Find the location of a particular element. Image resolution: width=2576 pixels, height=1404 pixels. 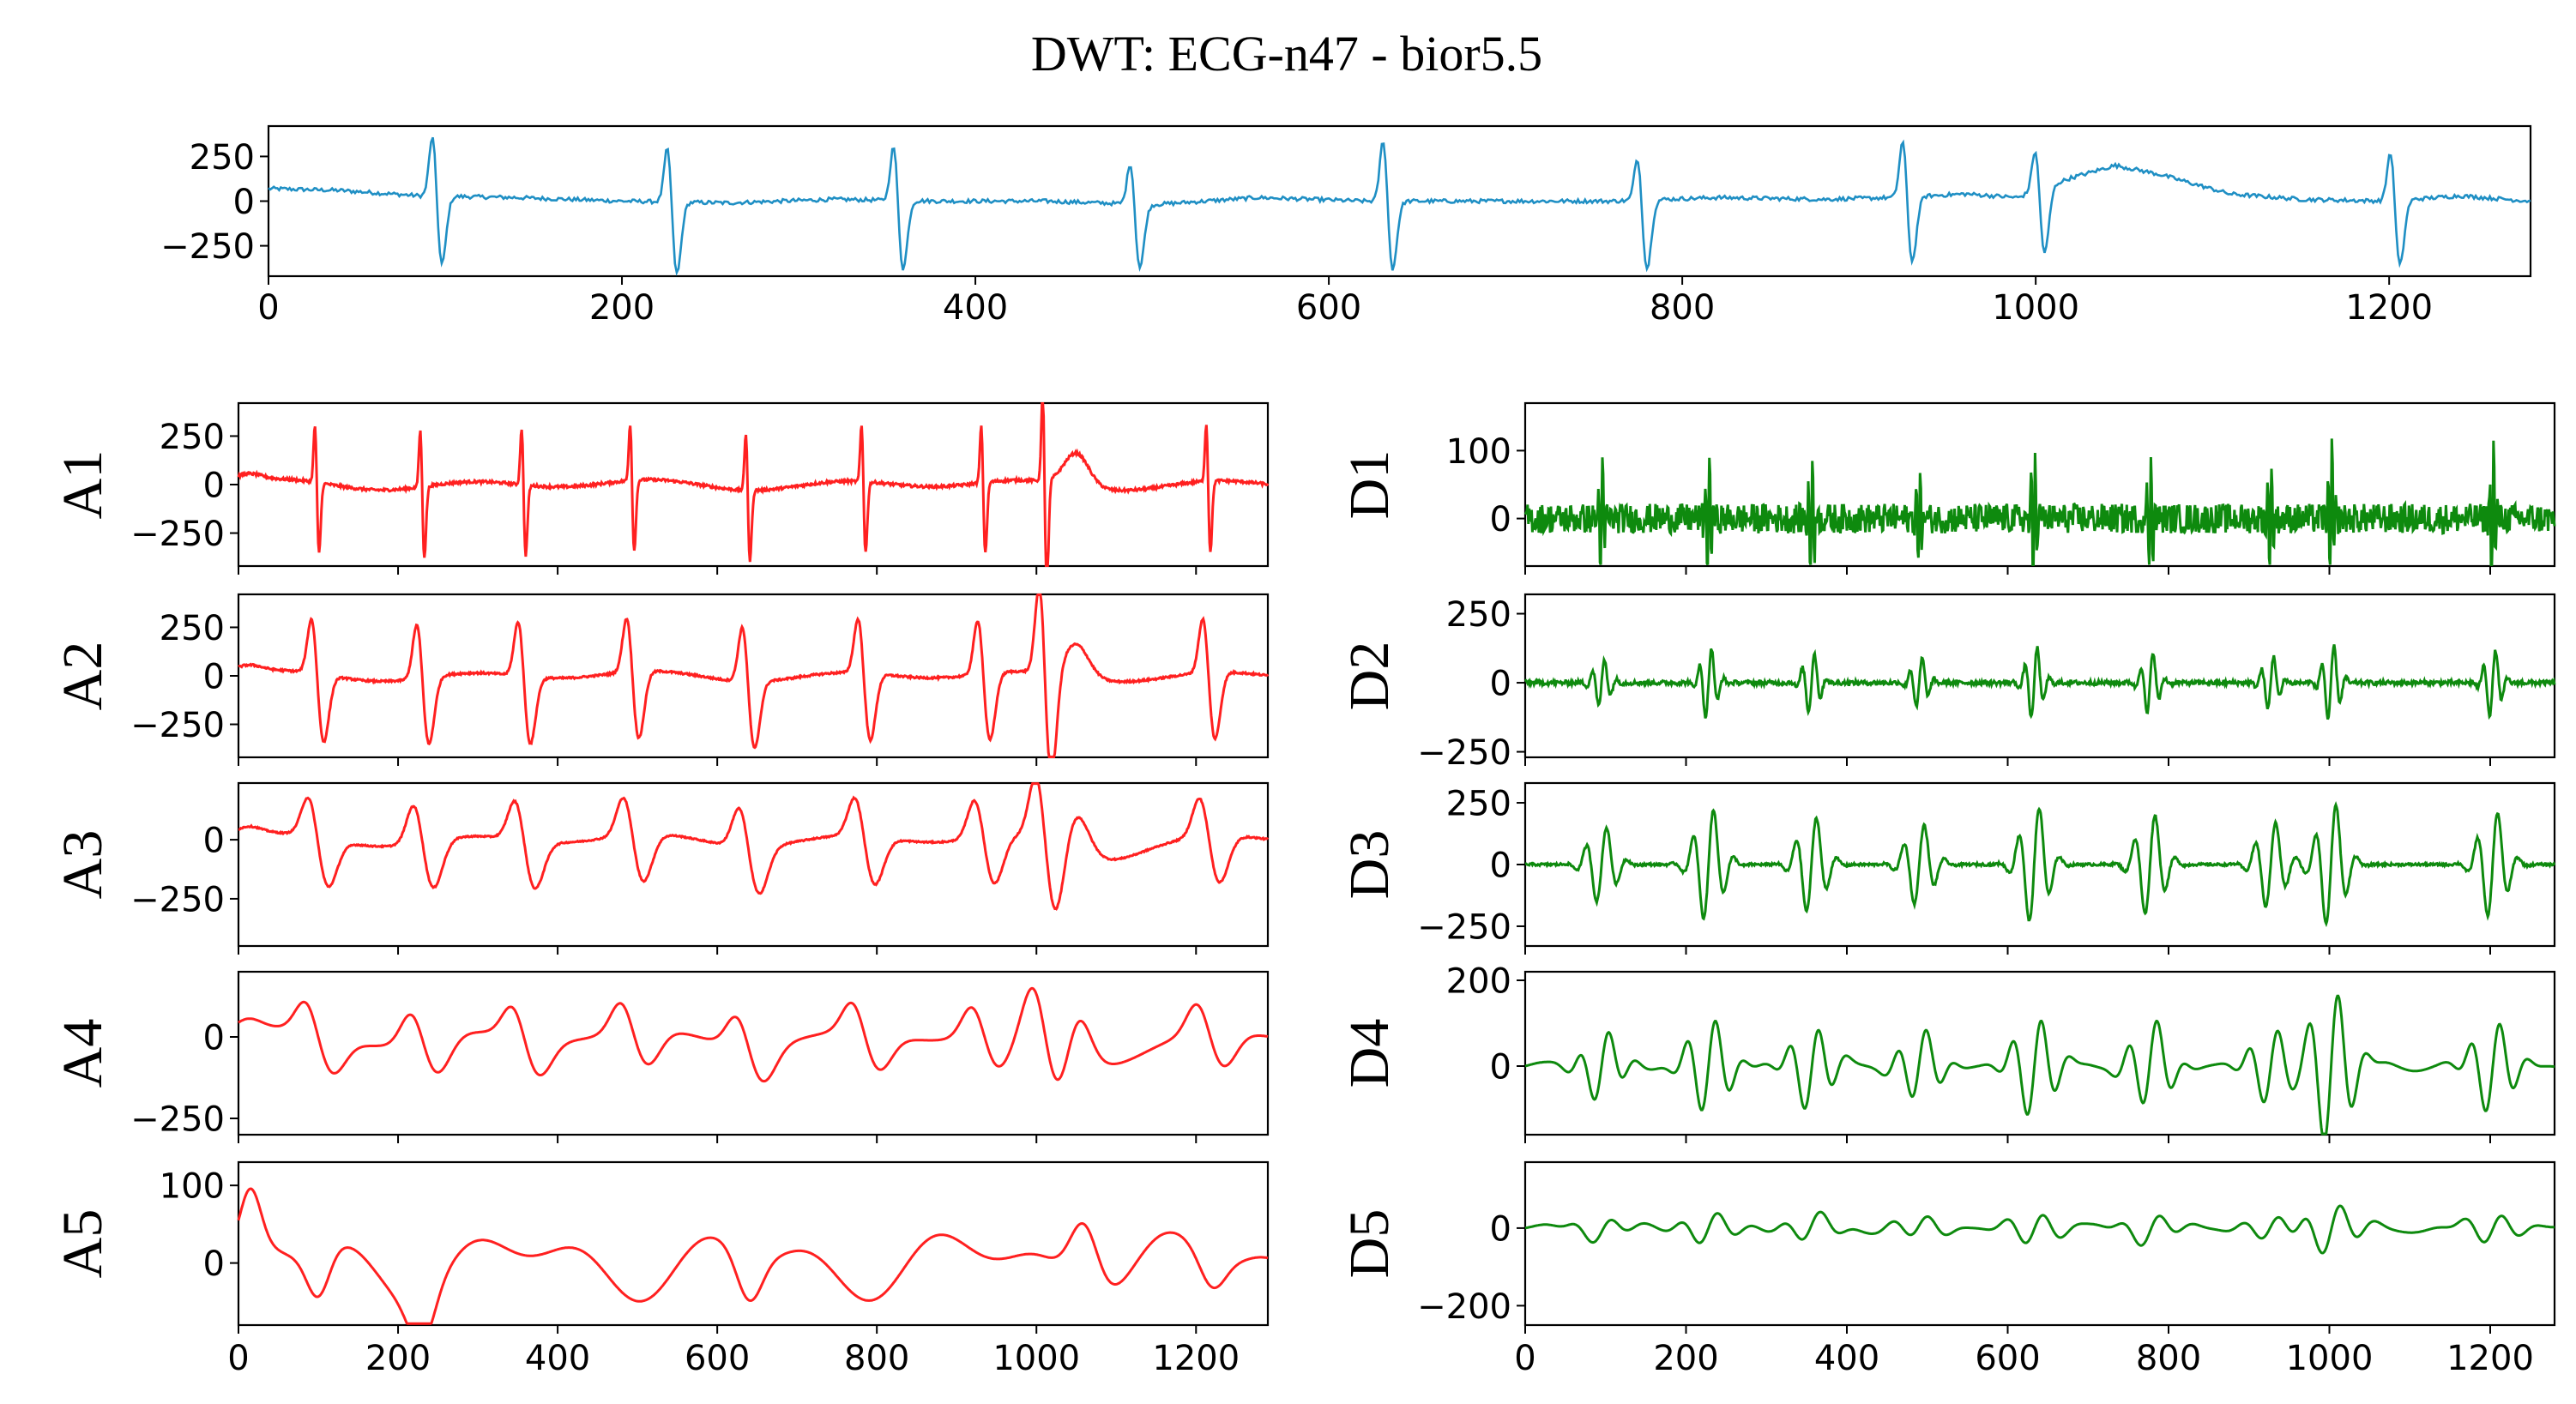

panel-d5-axes: 0 −200 is located at coordinates (1986, 1247).